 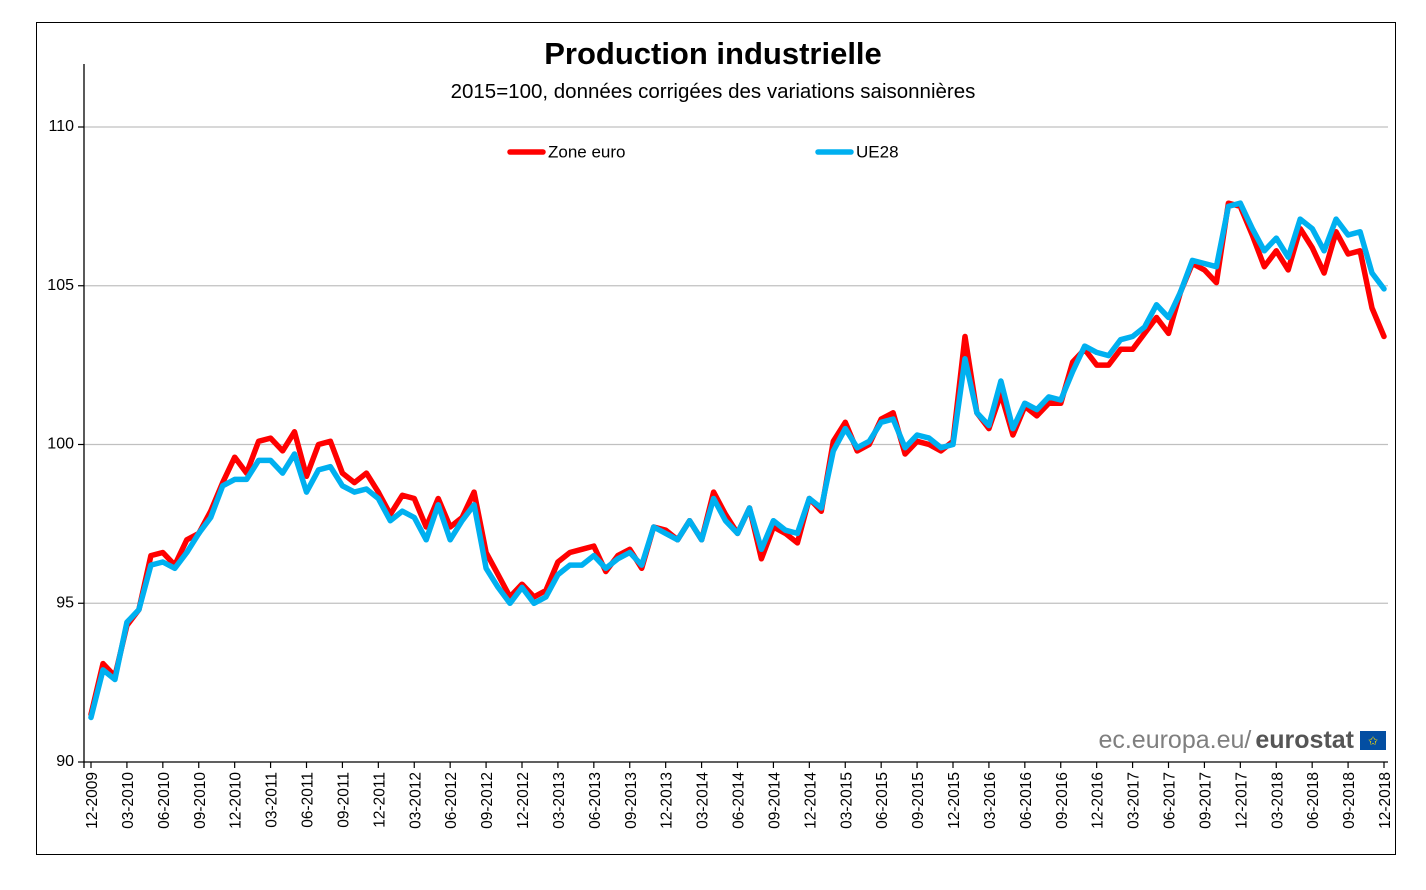 What do you see at coordinates (1134, 800) in the screenshot?
I see `x-tick-label: 03-2017` at bounding box center [1134, 800].